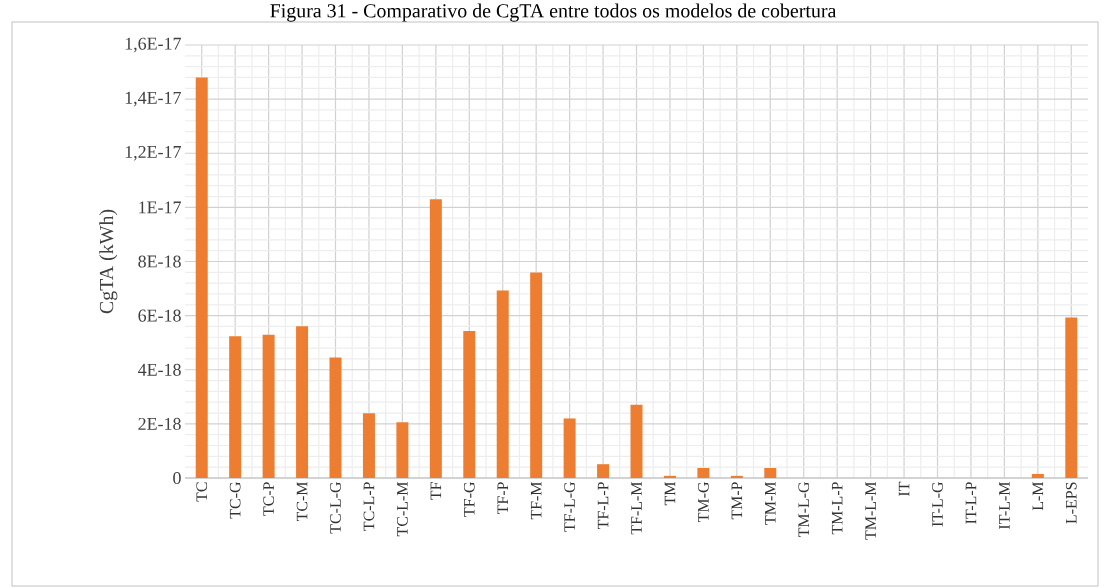  I want to click on y-tick-label: 1,2E-17, so click(153, 153).